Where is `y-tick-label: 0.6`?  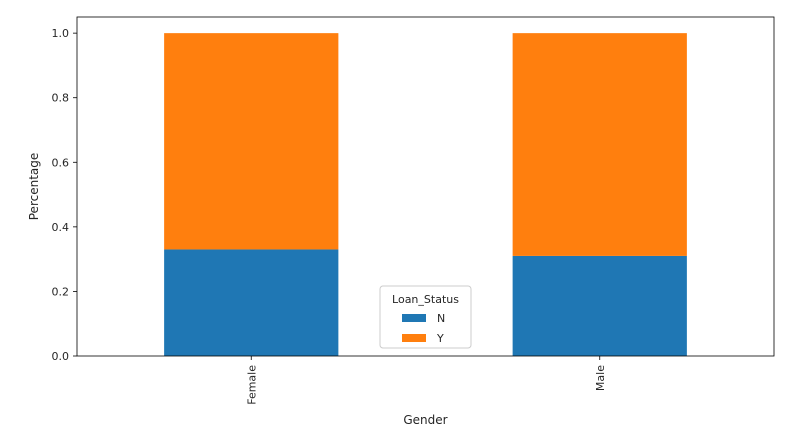 y-tick-label: 0.6 is located at coordinates (61, 162).